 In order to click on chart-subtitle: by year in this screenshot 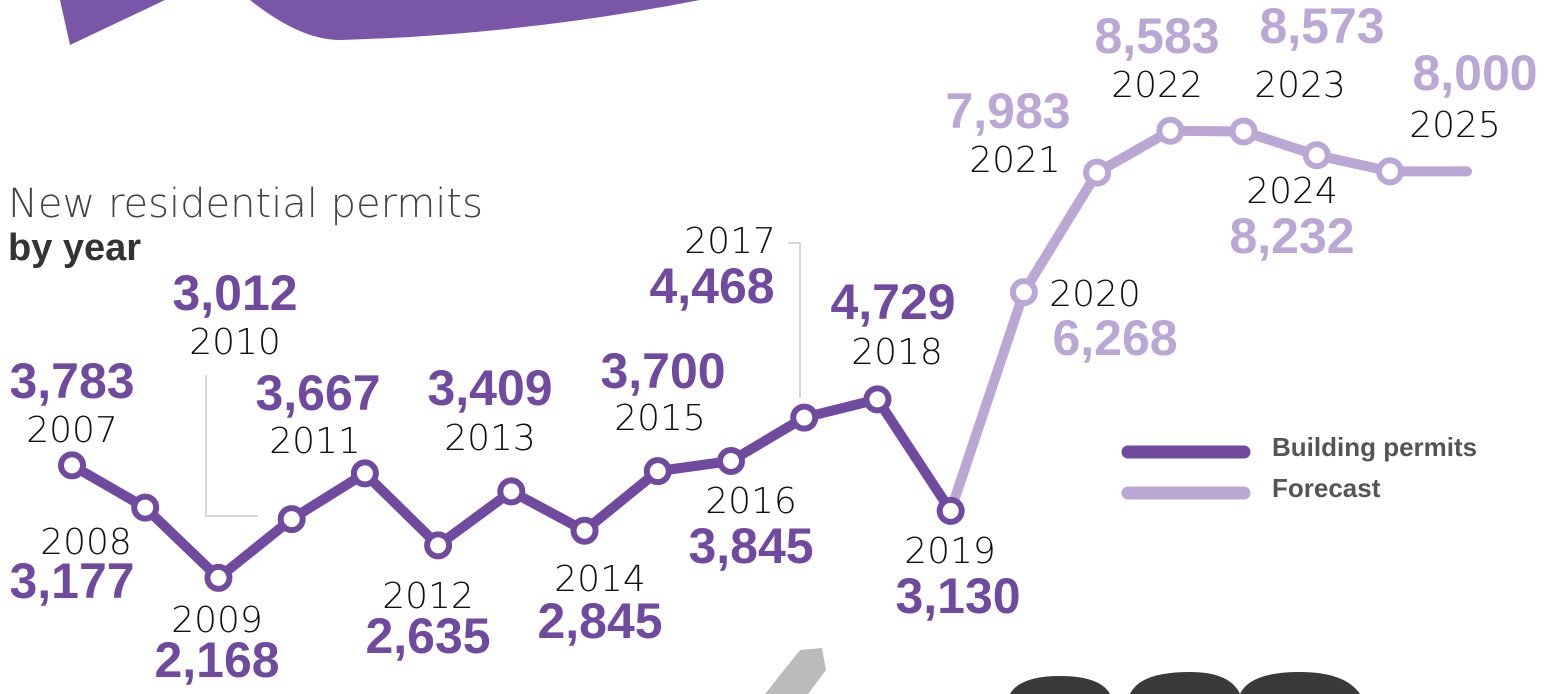, I will do `click(74, 248)`.